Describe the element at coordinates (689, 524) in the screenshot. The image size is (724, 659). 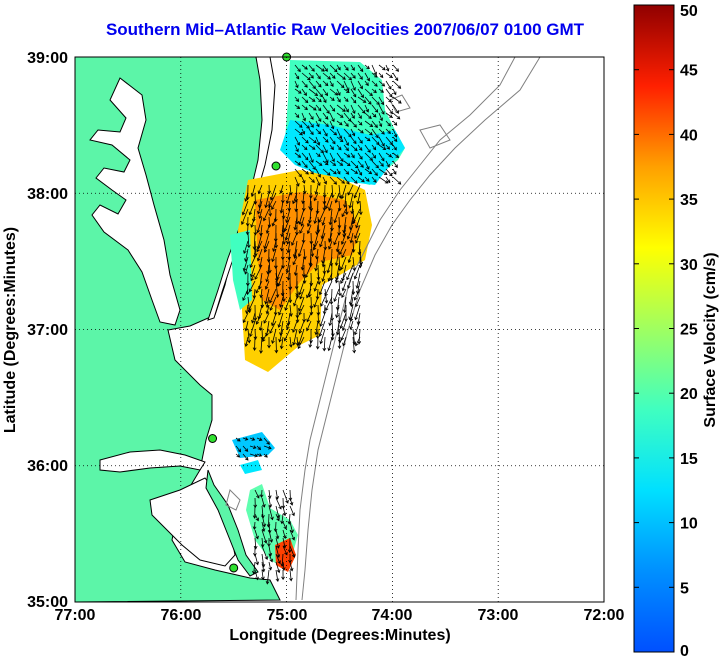
I see `colorbar-tick-label: 10` at that location.